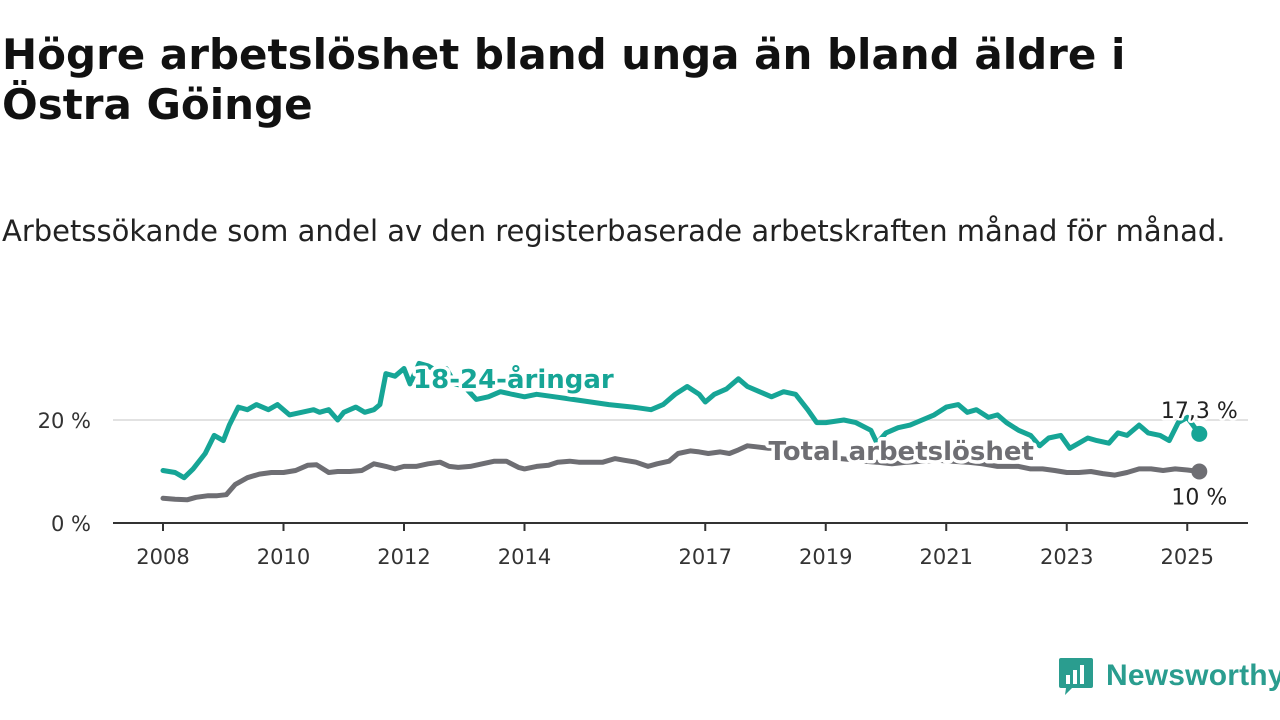 The width and height of the screenshot is (1280, 720). I want to click on x-tick-label: 2012, so click(403, 557).